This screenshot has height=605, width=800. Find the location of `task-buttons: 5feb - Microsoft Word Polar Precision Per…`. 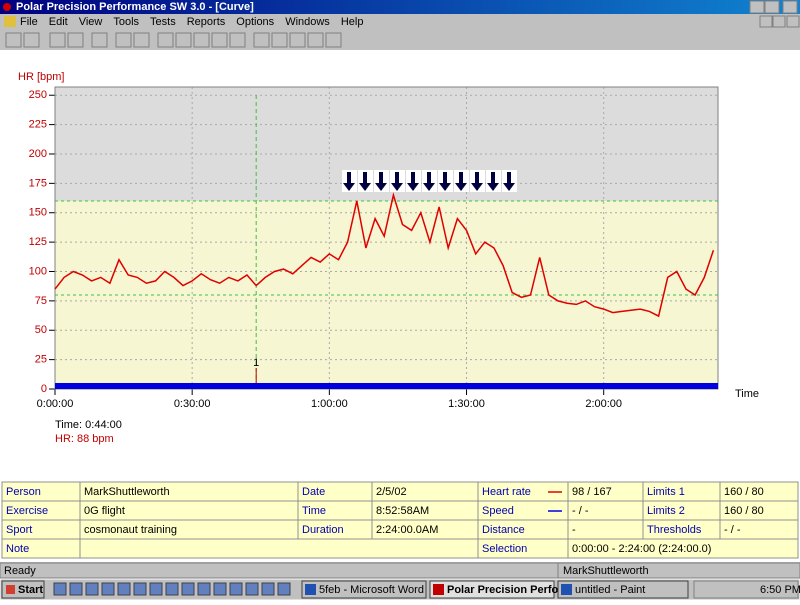

task-buttons: 5feb - Microsoft Word Polar Precision Per… is located at coordinates (495, 589).